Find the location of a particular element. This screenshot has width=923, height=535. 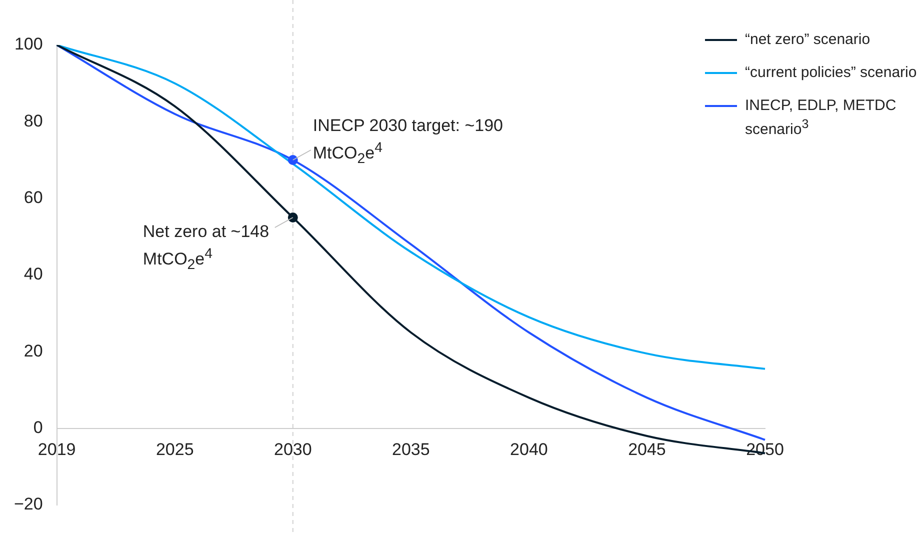

y-tick-label: 0 is located at coordinates (38, 428).